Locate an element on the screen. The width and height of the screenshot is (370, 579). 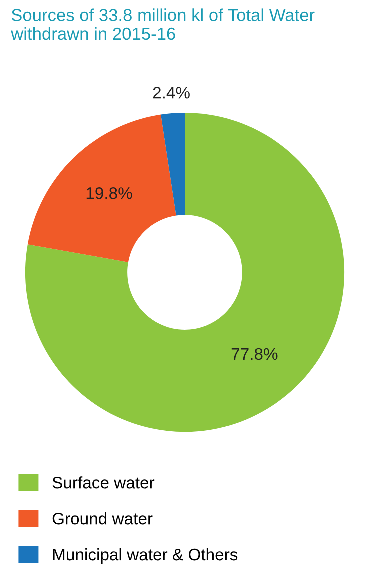
data-label: 19.8% is located at coordinates (109, 194).